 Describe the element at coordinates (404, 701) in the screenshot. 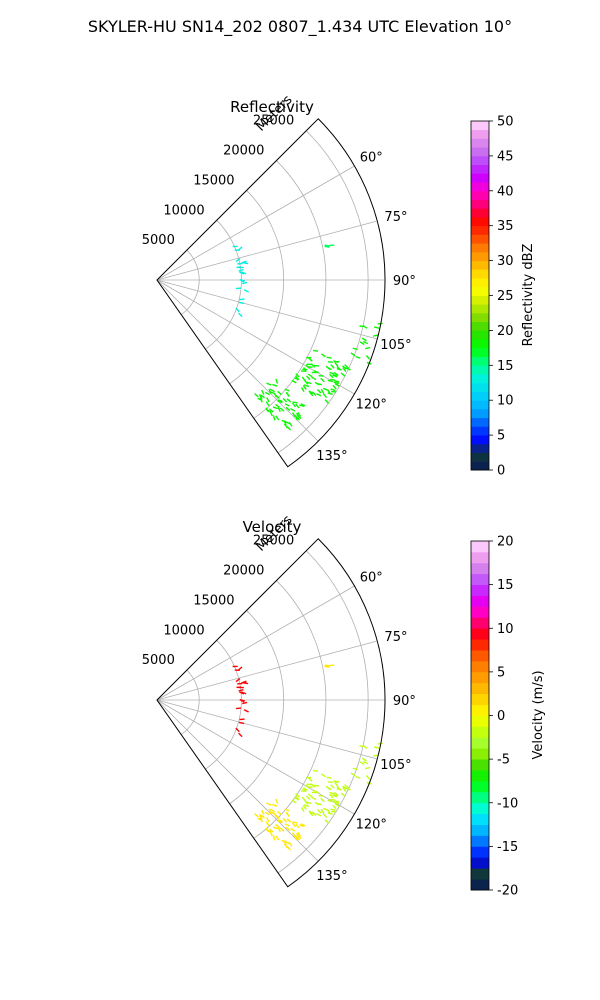

I see `azimuth-tick-label: 90°` at that location.